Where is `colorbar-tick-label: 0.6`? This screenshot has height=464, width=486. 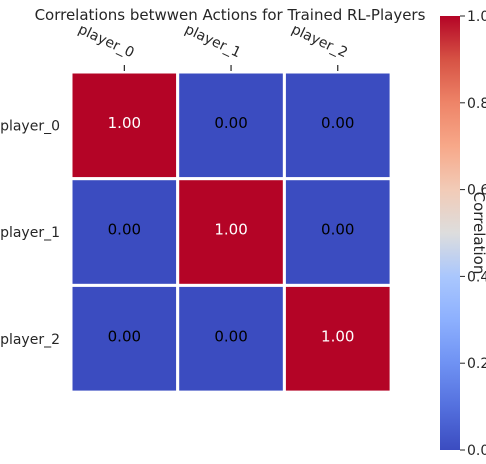 colorbar-tick-label: 0.6 is located at coordinates (476, 191).